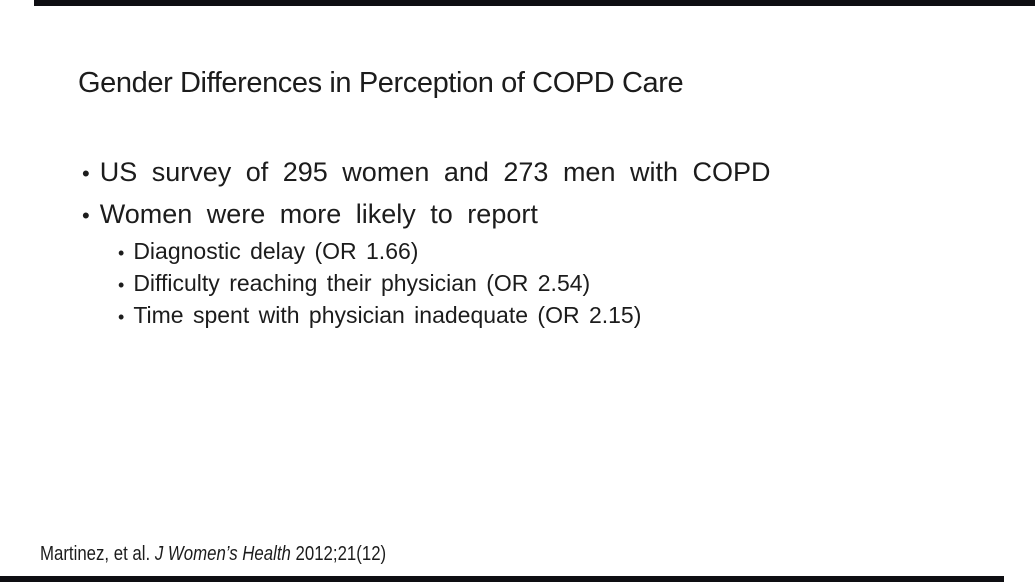 Image resolution: width=1035 pixels, height=582 pixels. I want to click on bullet-item: • Women were more likely to report, so click(310, 214).